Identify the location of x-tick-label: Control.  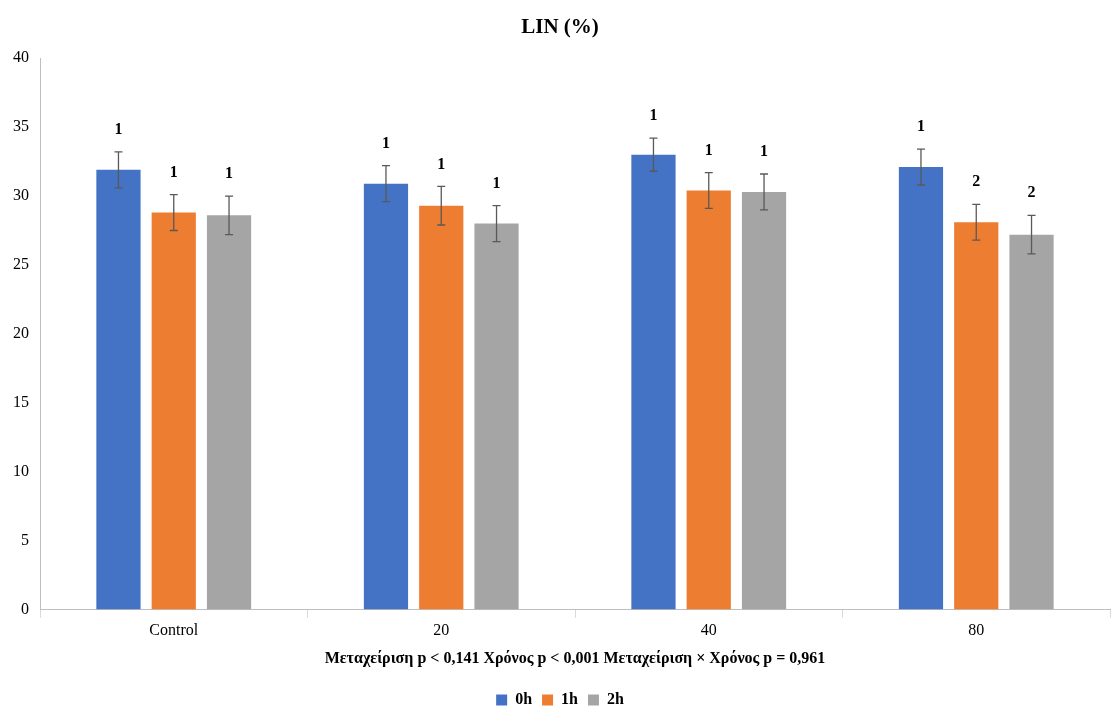
(174, 630).